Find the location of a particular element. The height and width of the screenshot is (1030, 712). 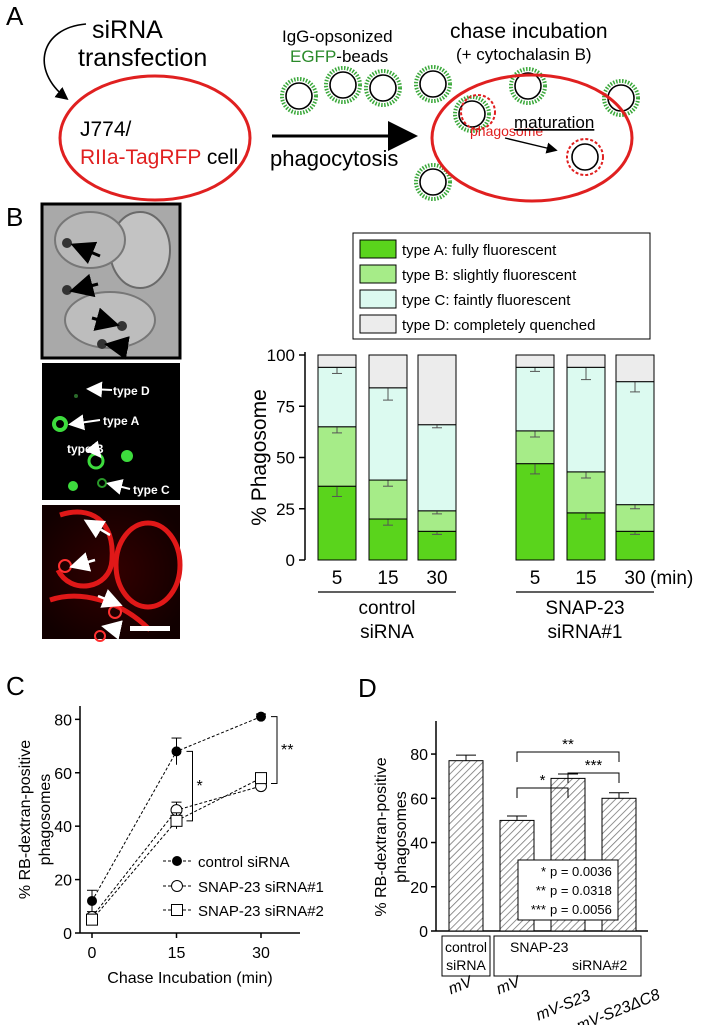

c-x-tick-label: 15 is located at coordinates (177, 953).